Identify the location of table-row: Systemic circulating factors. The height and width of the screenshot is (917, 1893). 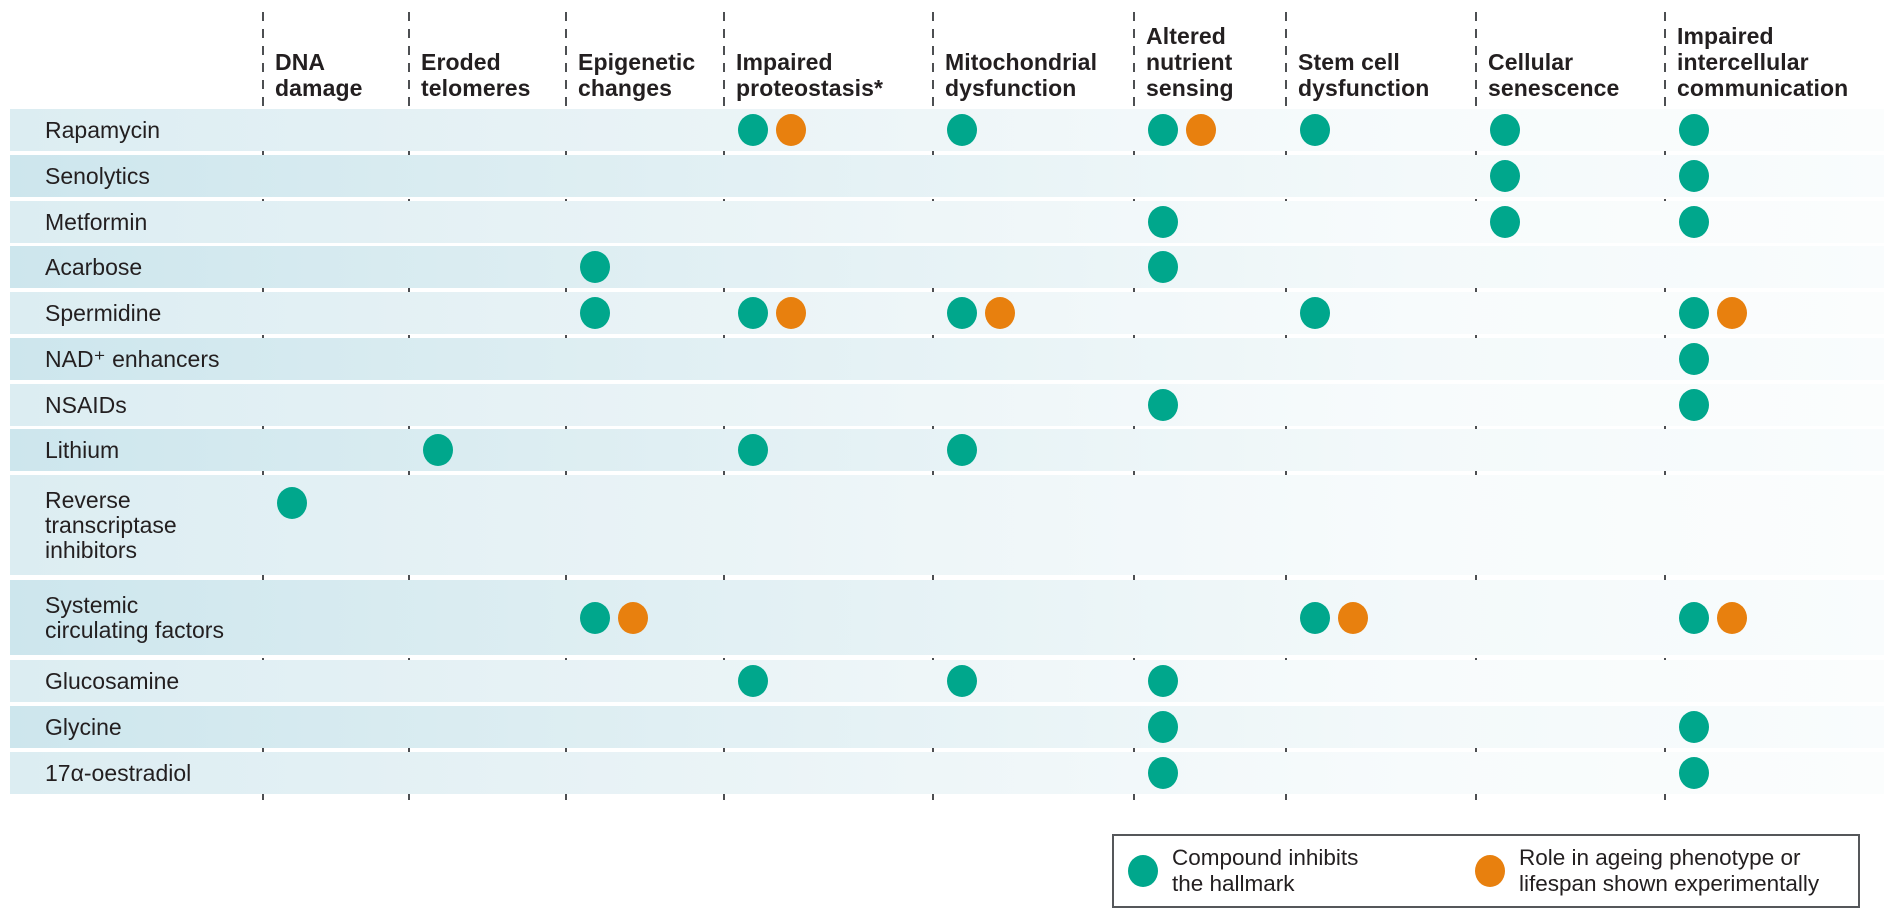
(947, 617).